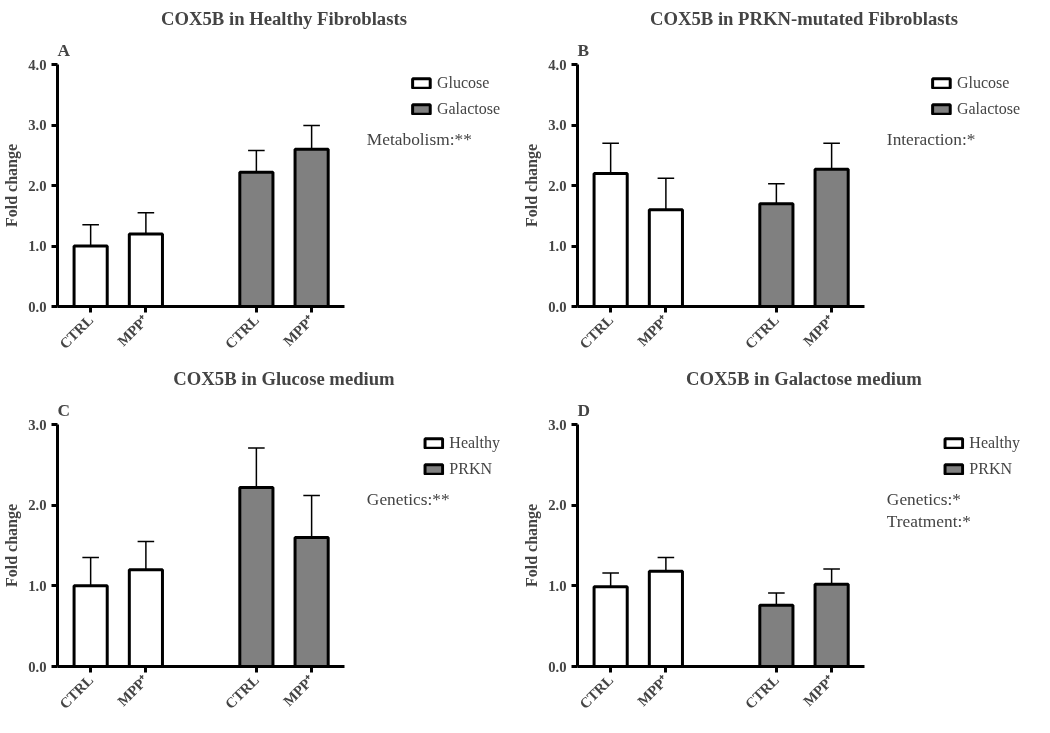 The width and height of the screenshot is (1050, 733). I want to click on chart-title: COX5B in Galactose medium, so click(804, 378).